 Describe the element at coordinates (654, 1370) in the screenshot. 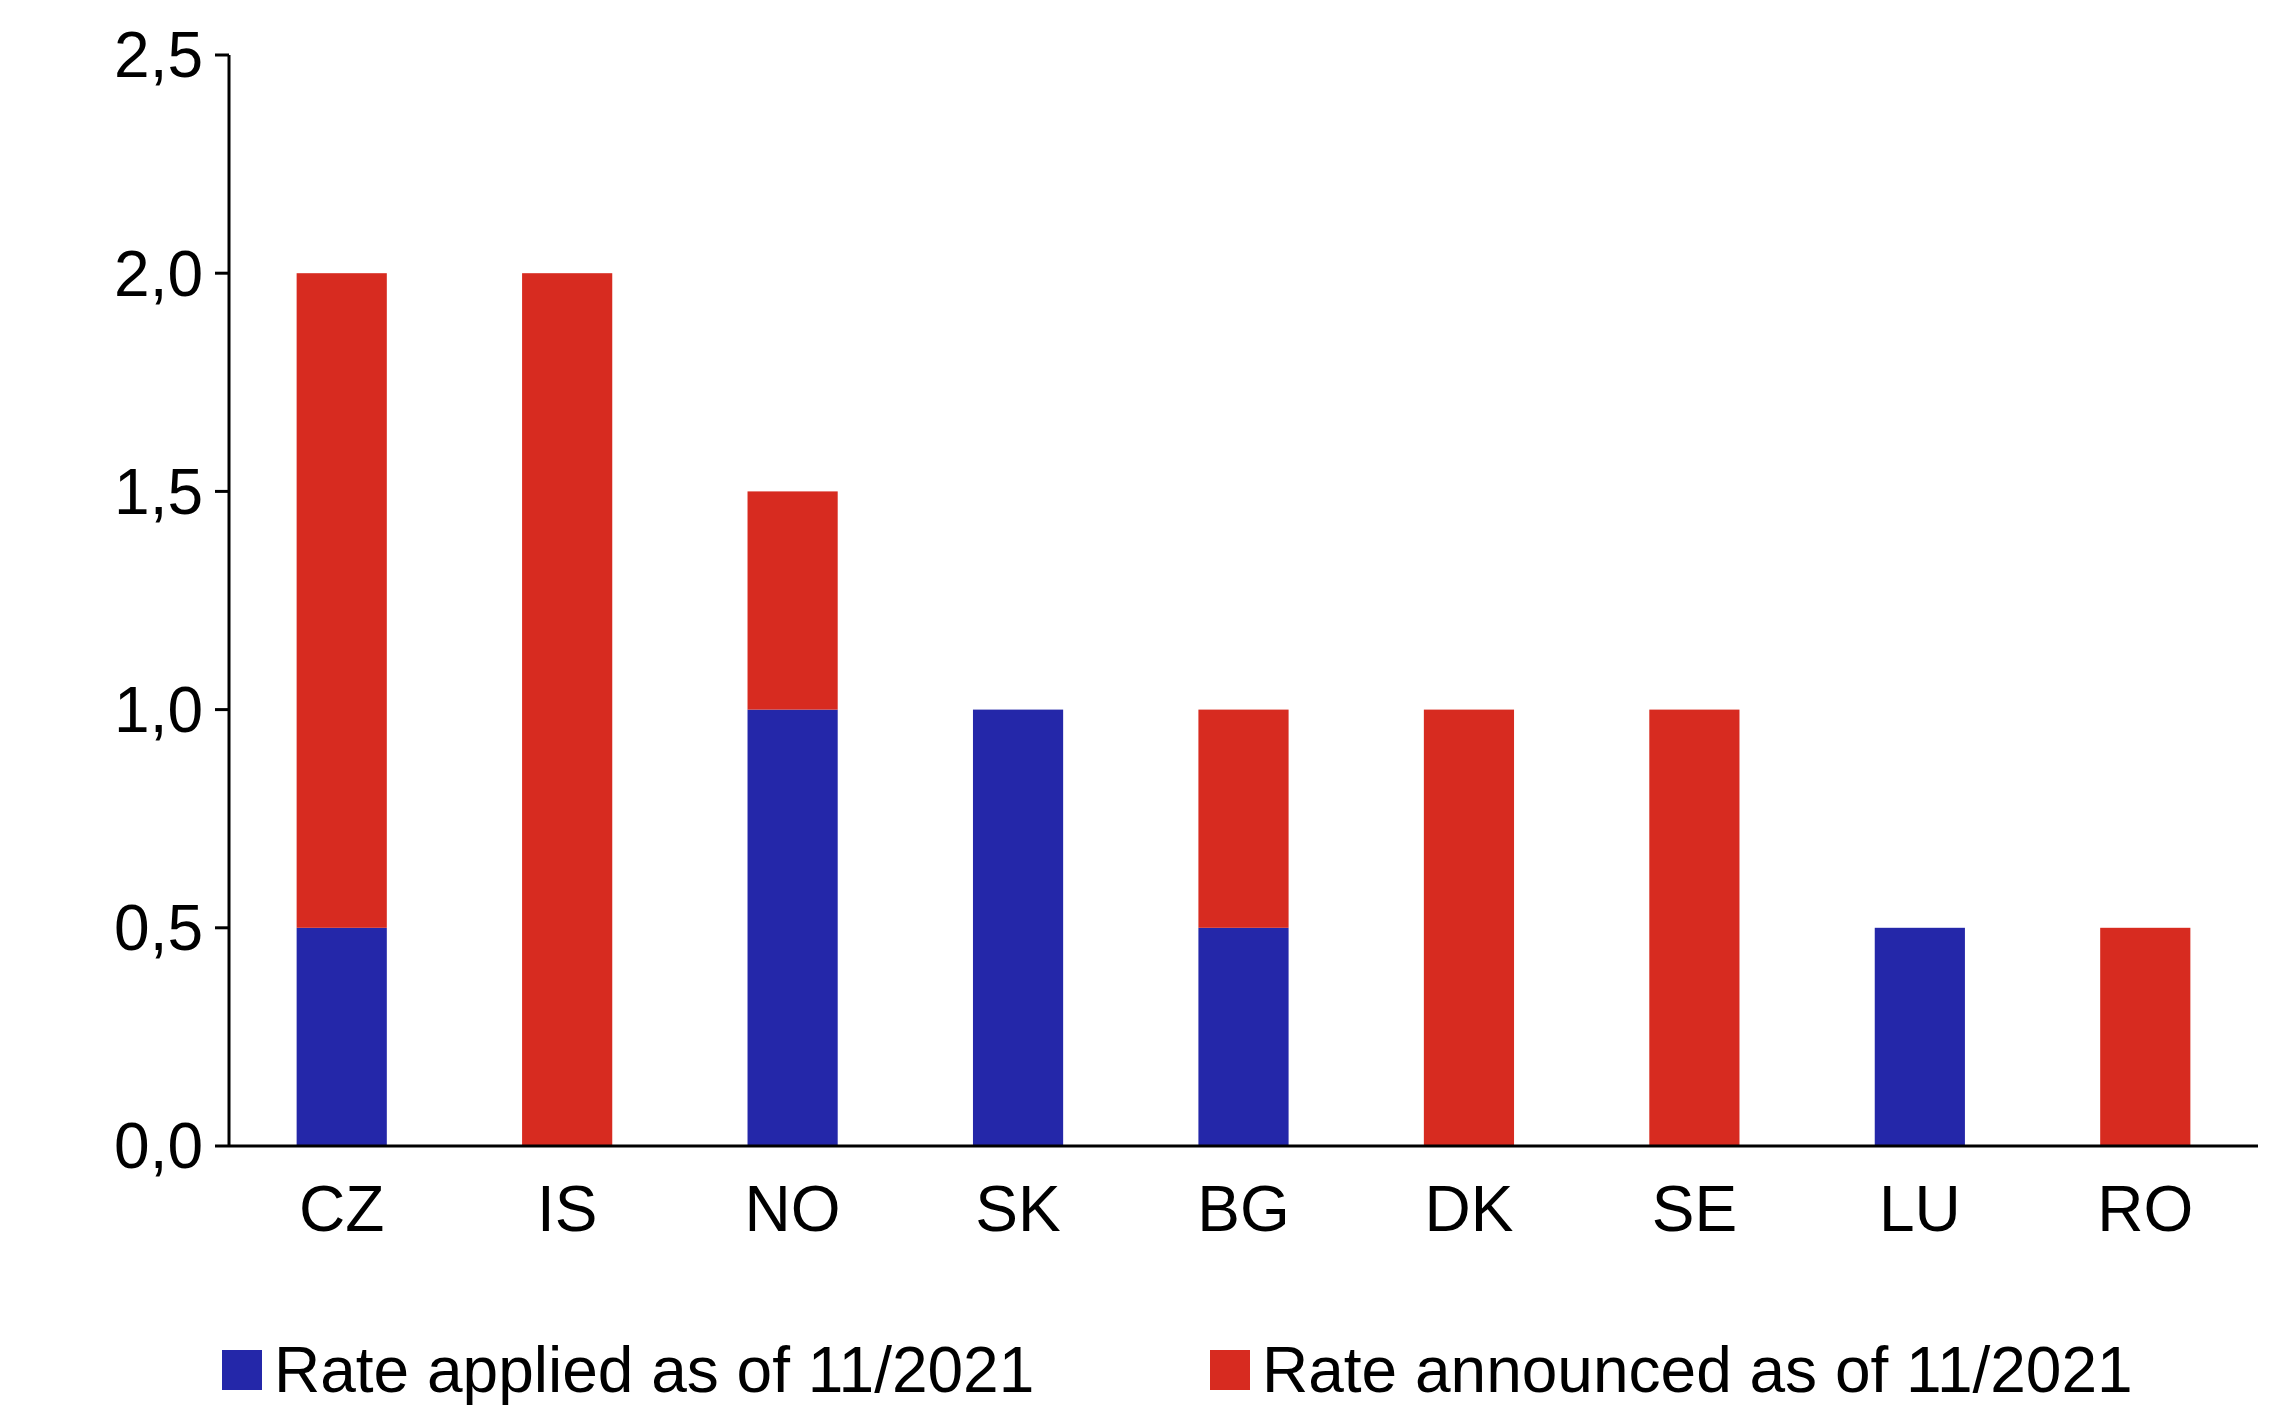

I see `legend-label: Rate applied as of 11/2021` at that location.